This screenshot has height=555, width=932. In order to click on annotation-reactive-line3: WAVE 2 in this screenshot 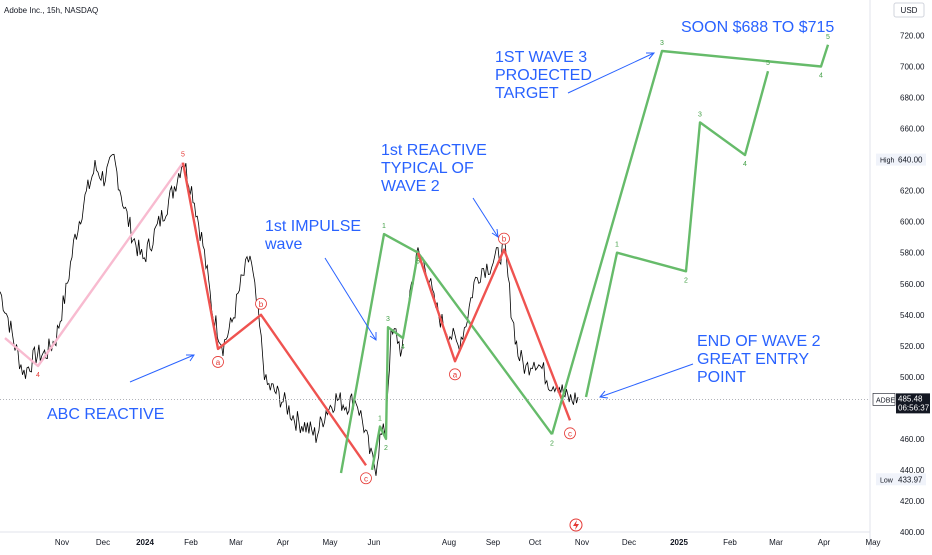, I will do `click(410, 186)`.